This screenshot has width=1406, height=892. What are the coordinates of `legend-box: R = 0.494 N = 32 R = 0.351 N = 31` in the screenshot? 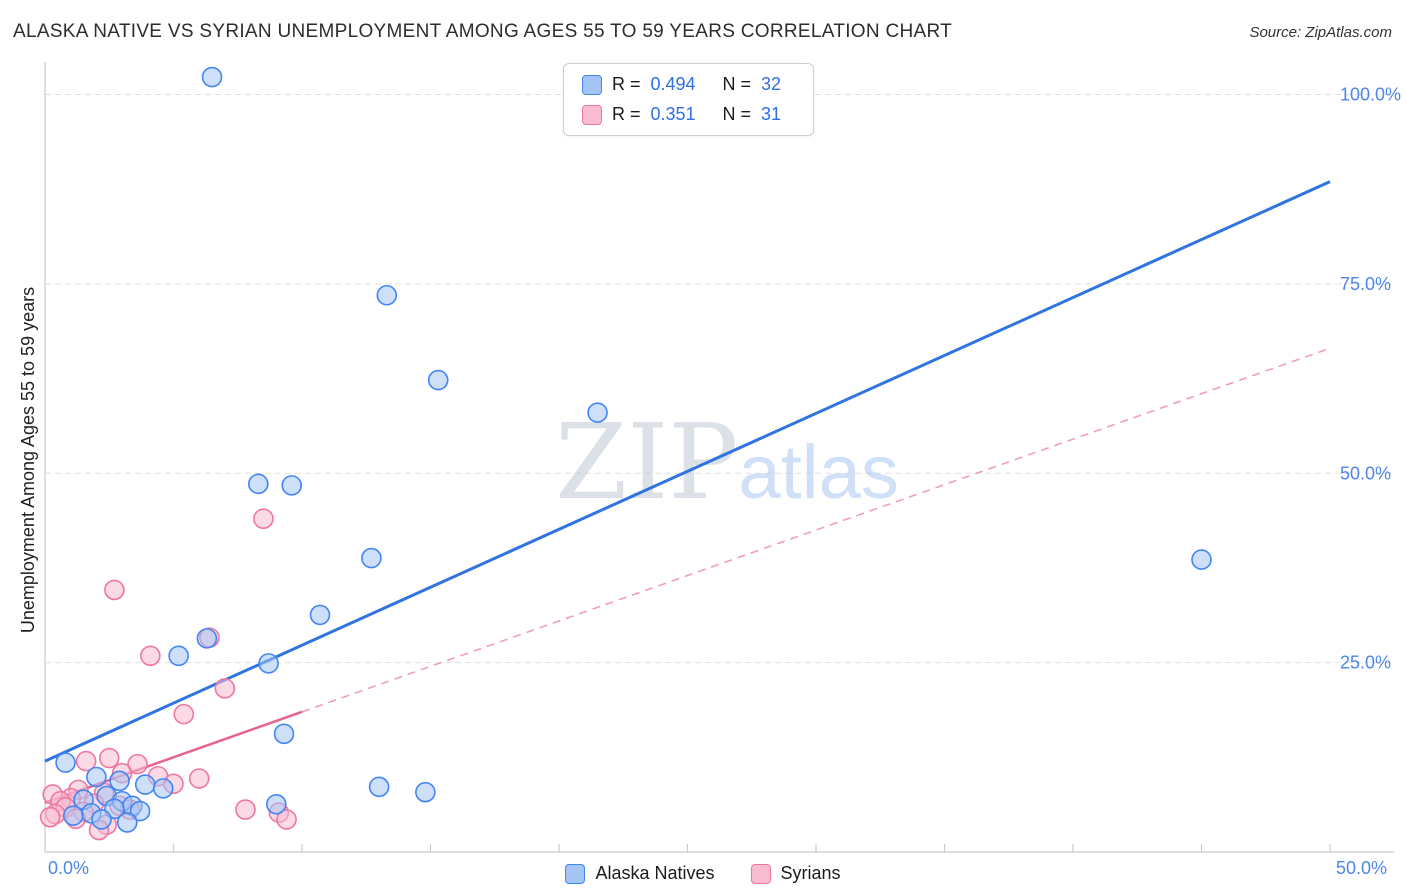 It's located at (689, 99).